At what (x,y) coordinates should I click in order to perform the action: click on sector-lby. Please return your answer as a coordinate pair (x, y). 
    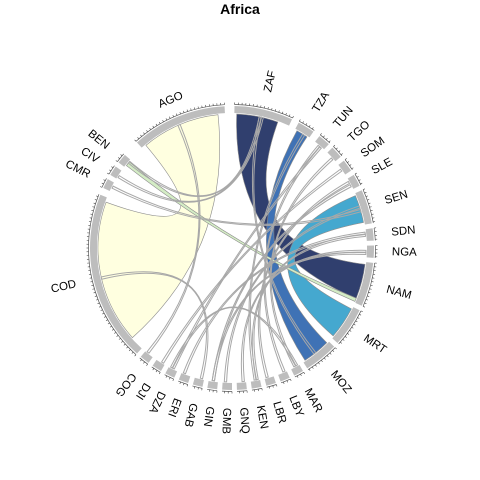
    Looking at the image, I should click on (285, 377).